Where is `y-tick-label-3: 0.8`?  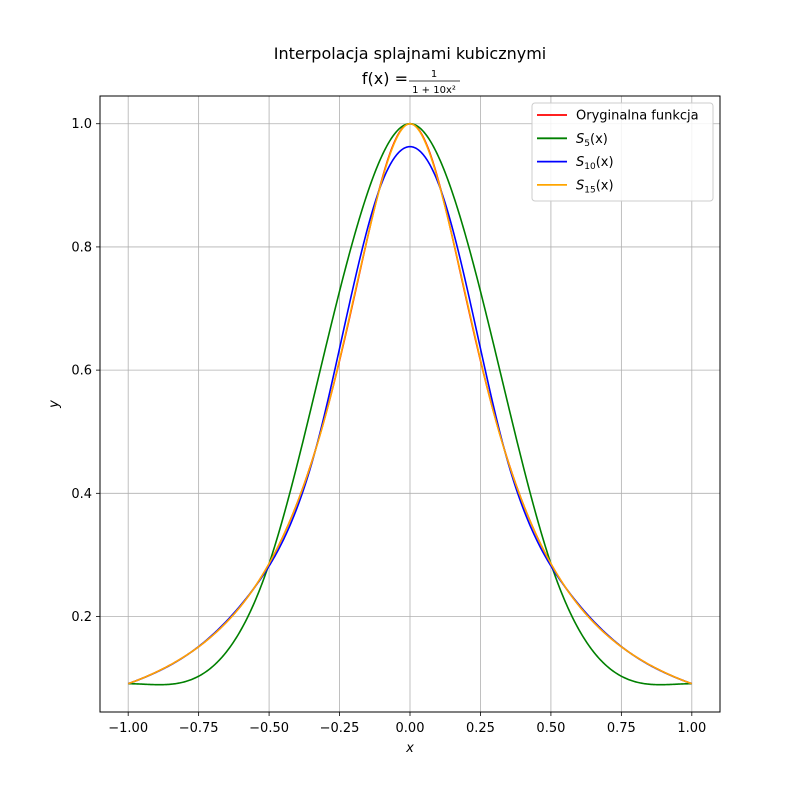
y-tick-label-3: 0.8 is located at coordinates (81, 247).